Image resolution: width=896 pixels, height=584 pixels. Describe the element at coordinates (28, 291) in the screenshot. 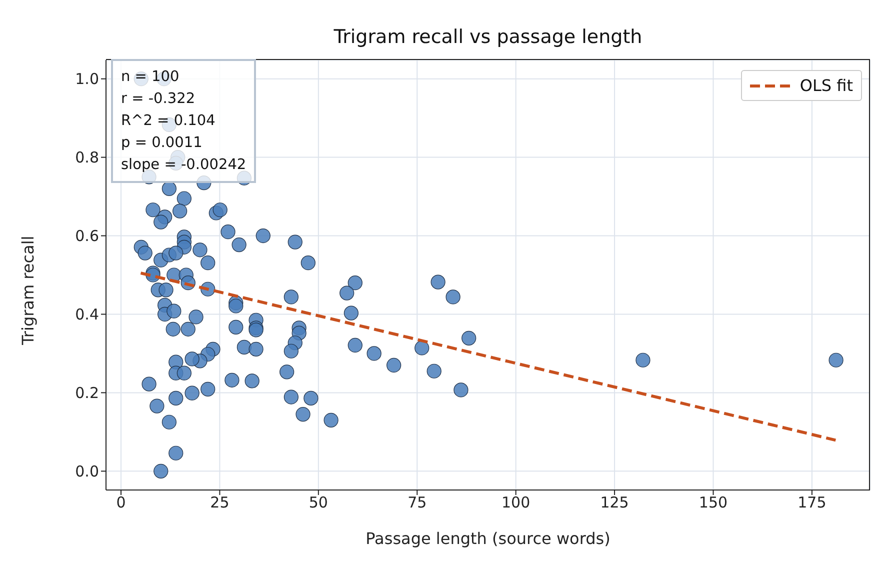

I see `y-axis-title: Trigram recall` at that location.